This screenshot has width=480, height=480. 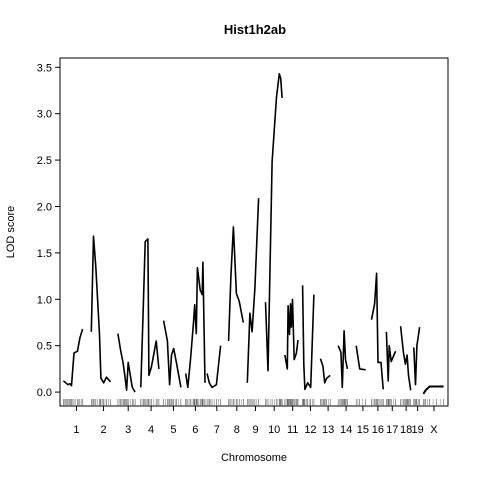 What do you see at coordinates (195, 430) in the screenshot?
I see `x-tick-label: 6` at bounding box center [195, 430].